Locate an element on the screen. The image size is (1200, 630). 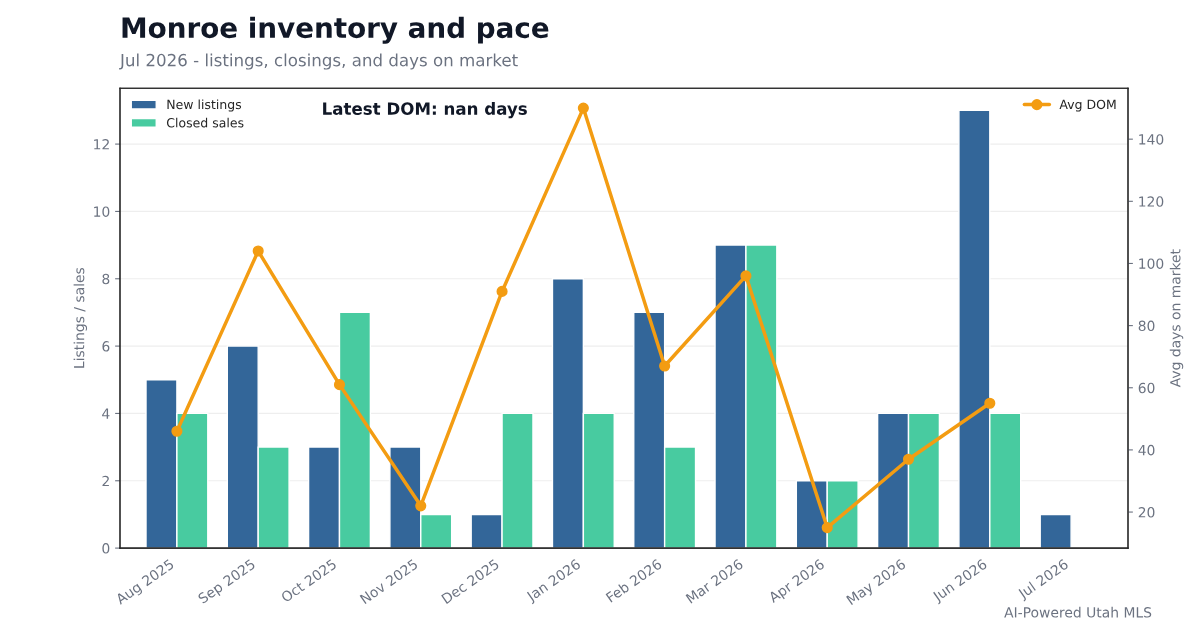
y2-tick-label: 100 is located at coordinates (1151, 263).